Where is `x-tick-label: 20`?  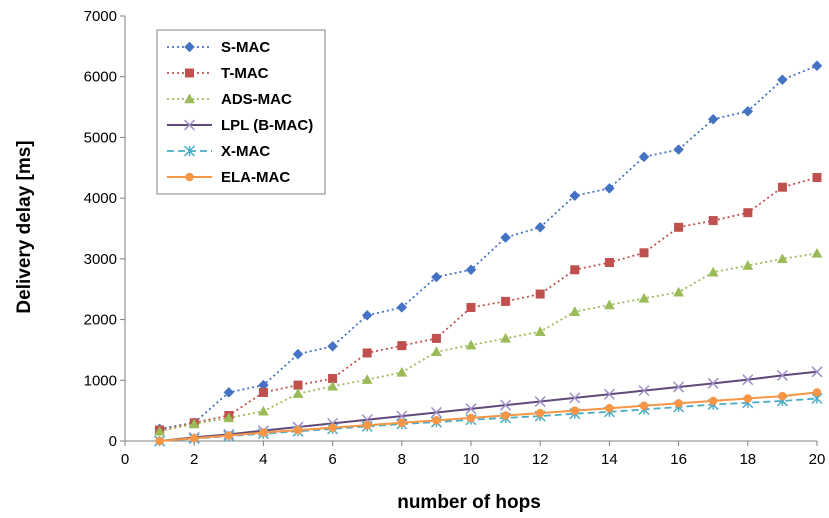
x-tick-label: 20 is located at coordinates (817, 459).